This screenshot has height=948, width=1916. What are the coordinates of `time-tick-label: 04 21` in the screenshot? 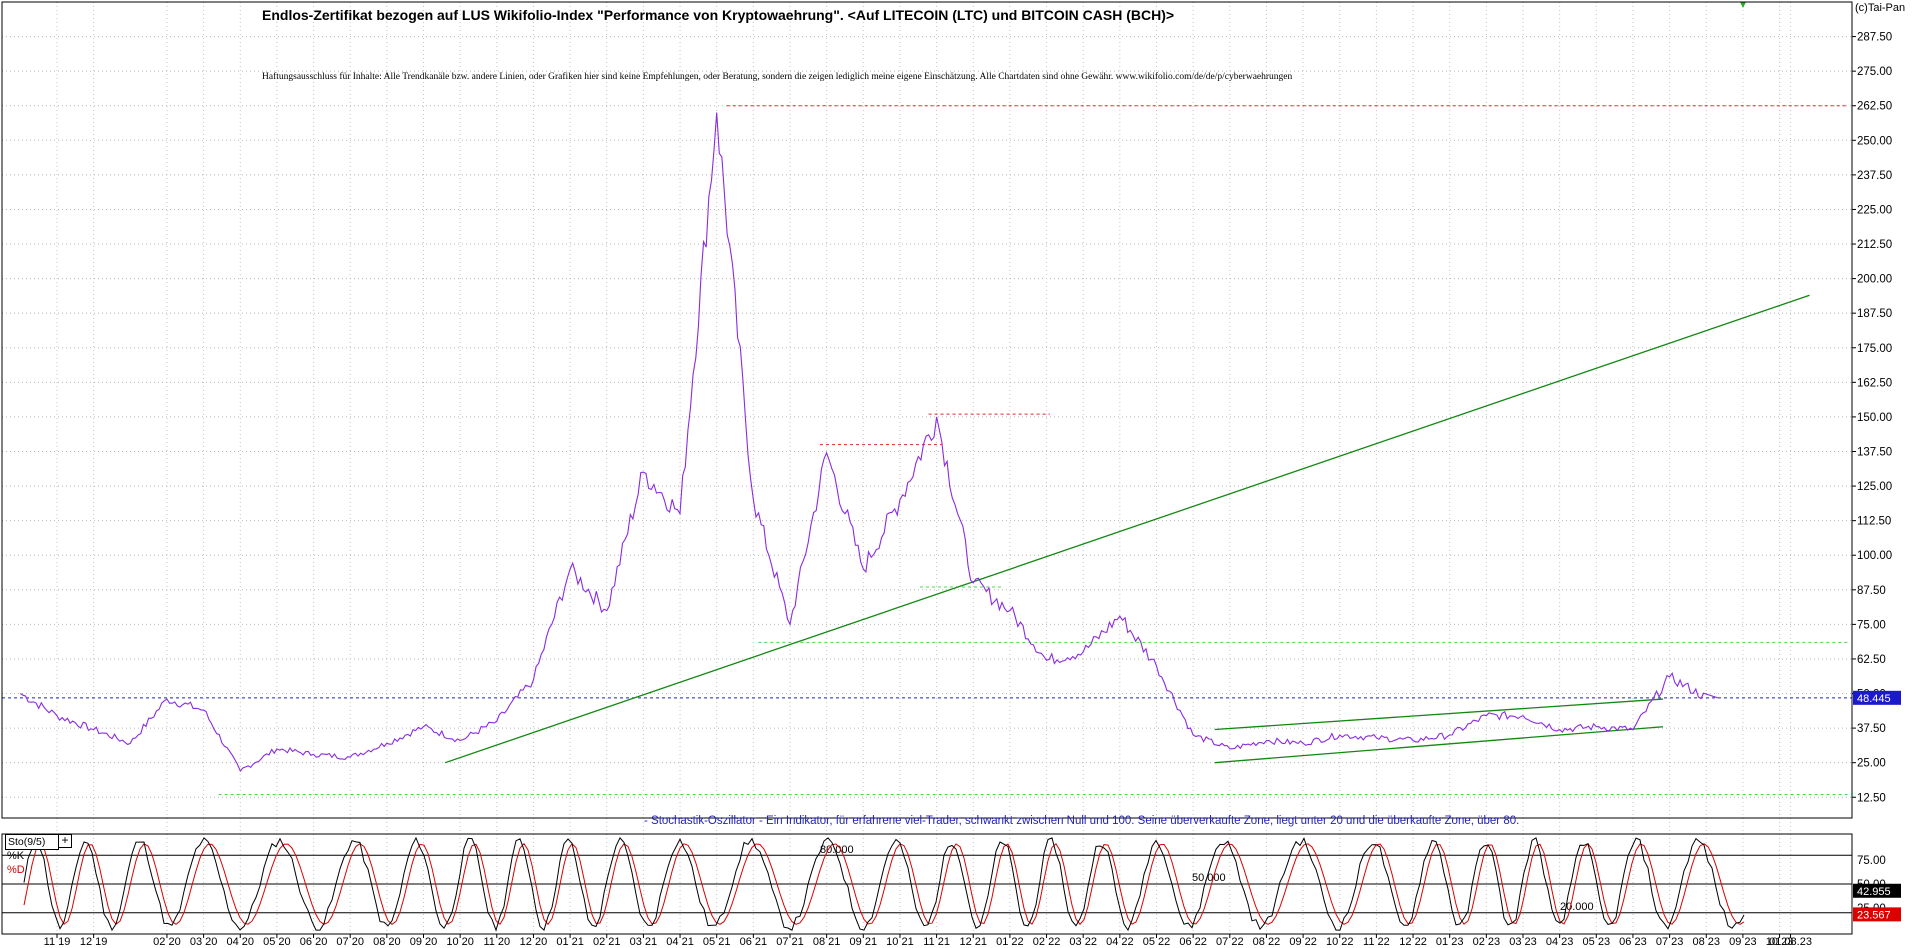 It's located at (680, 942).